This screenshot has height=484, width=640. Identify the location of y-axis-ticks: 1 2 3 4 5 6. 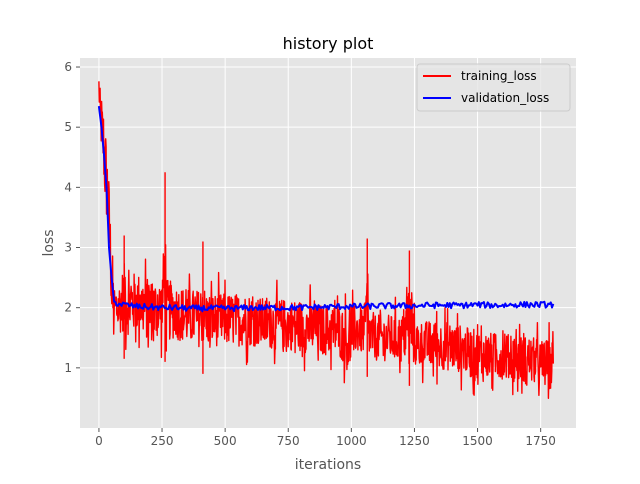
(72, 217).